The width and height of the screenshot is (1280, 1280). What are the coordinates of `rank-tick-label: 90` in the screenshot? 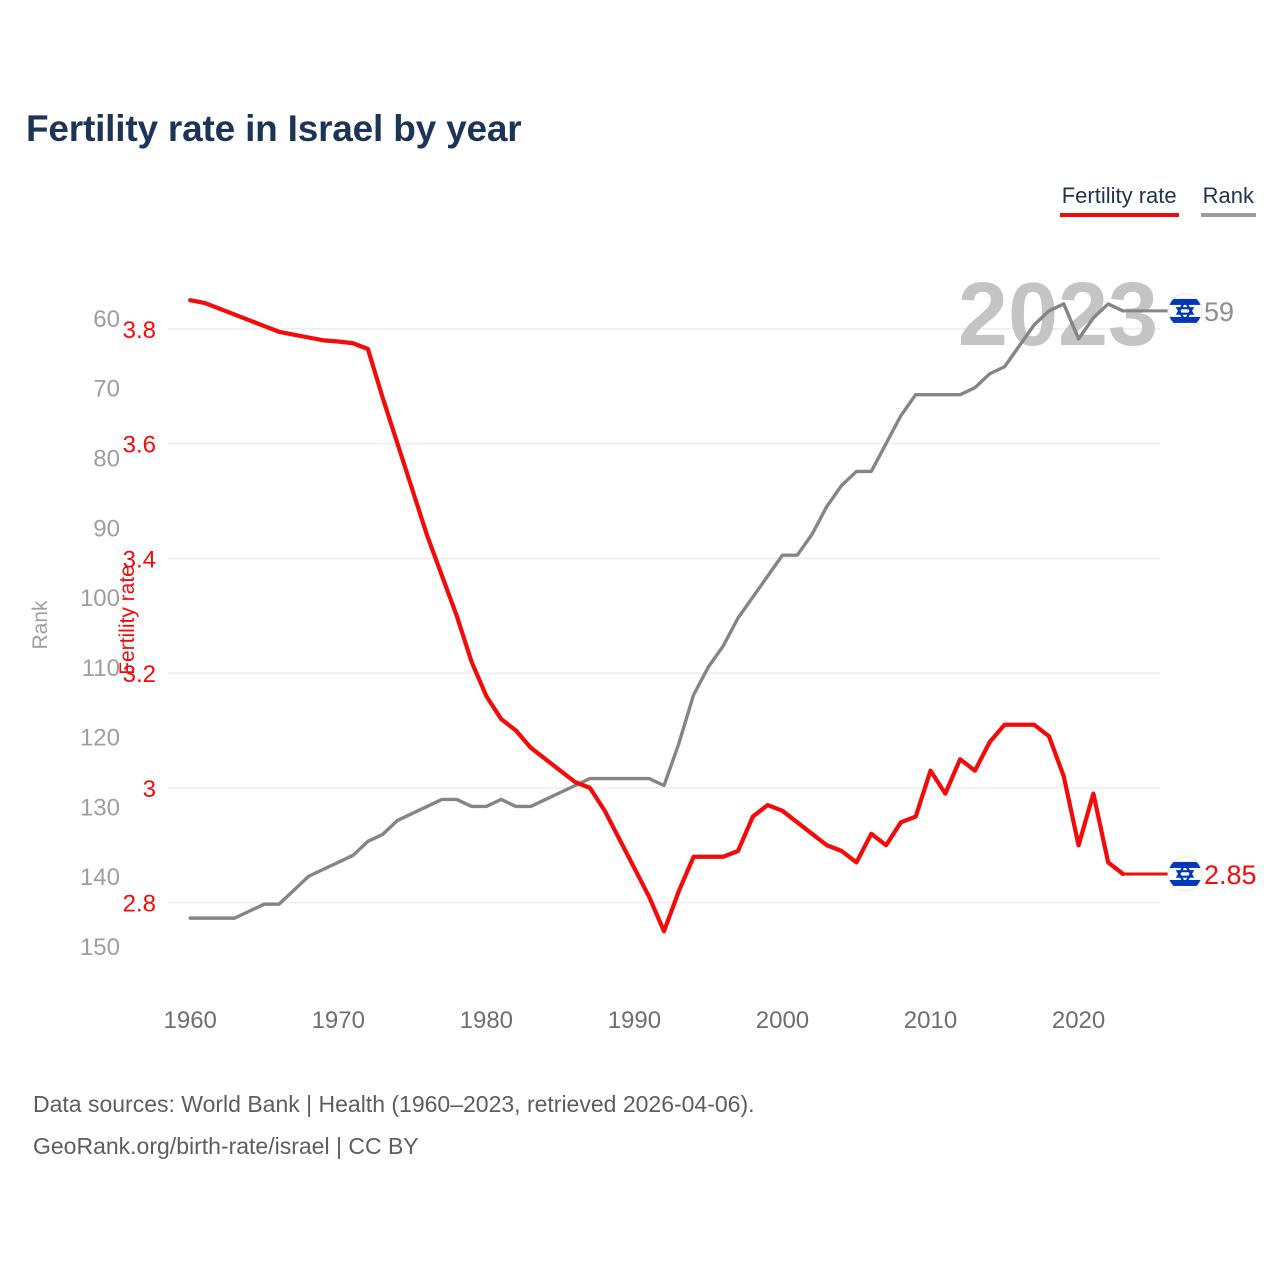 It's located at (106, 528).